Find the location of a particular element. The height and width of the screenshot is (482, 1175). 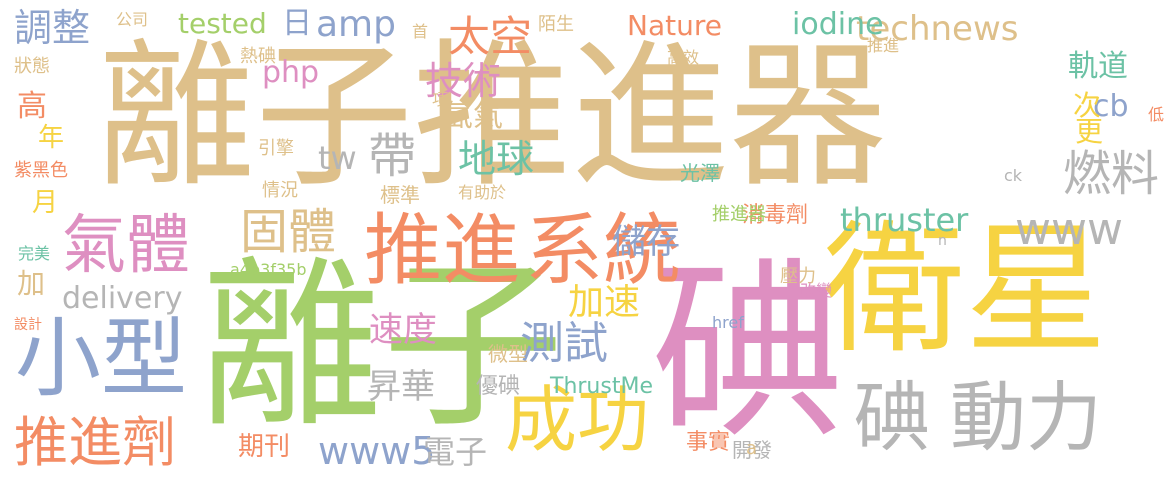

word: 軌道 is located at coordinates (1098, 66).